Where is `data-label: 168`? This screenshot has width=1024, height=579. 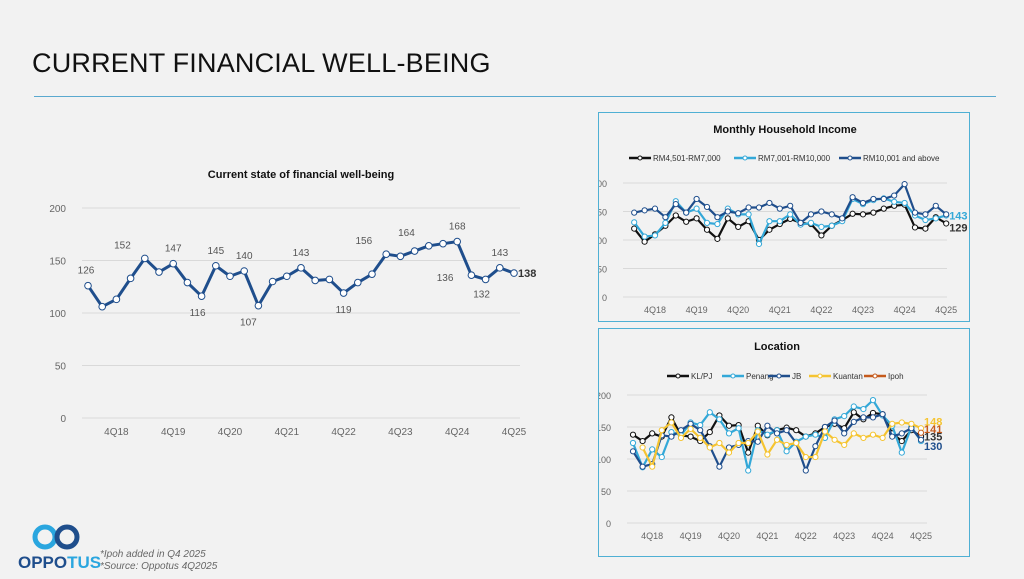 data-label: 168 is located at coordinates (457, 227).